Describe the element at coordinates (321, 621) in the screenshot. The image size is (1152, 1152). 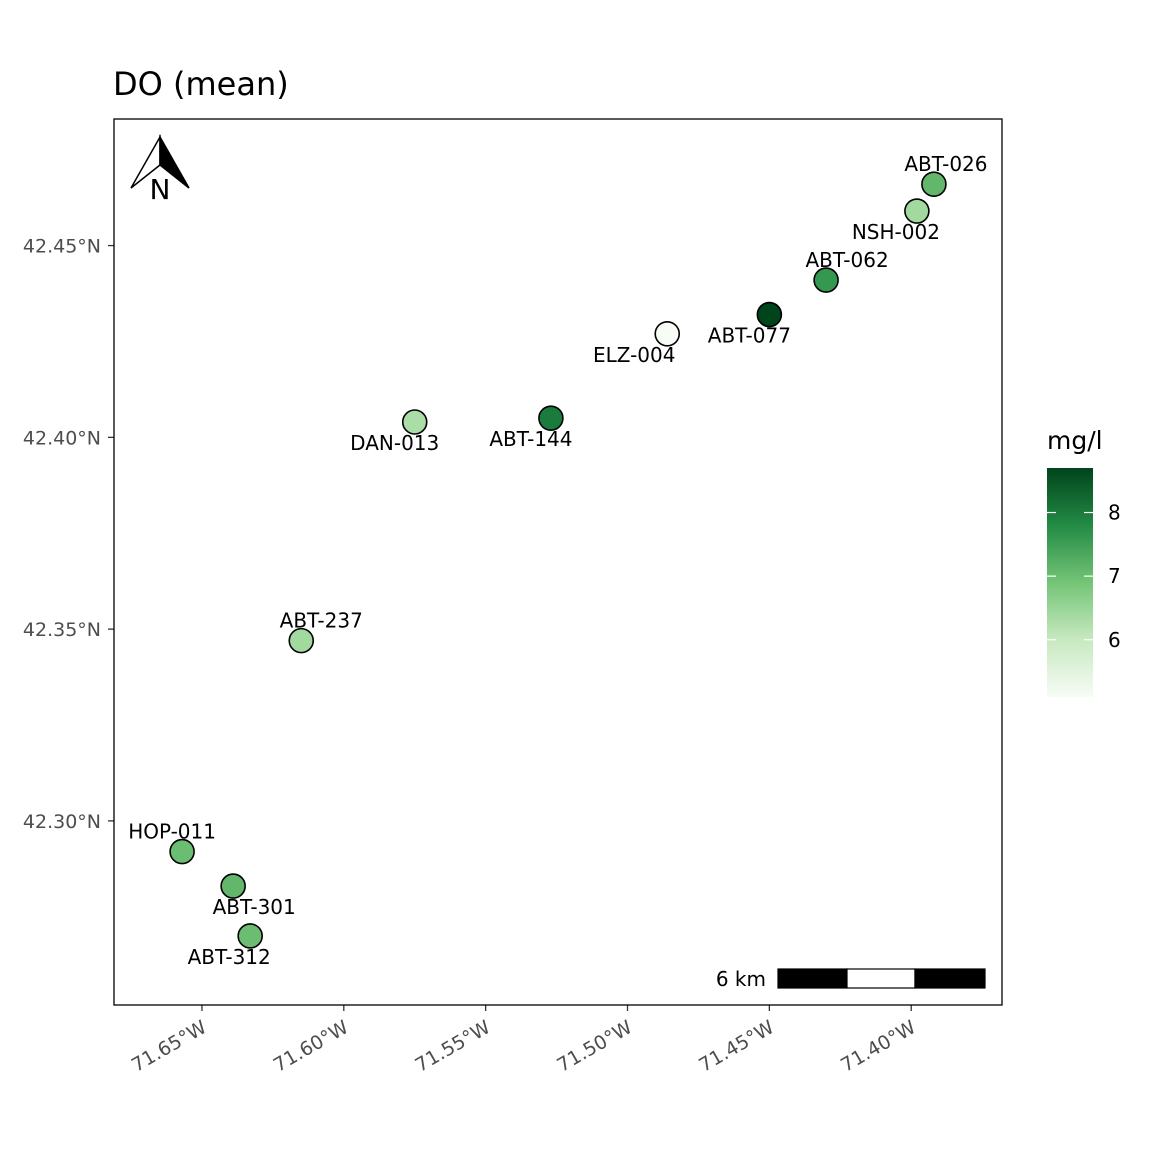
I see `site-label-abt-237: ABT-237` at that location.